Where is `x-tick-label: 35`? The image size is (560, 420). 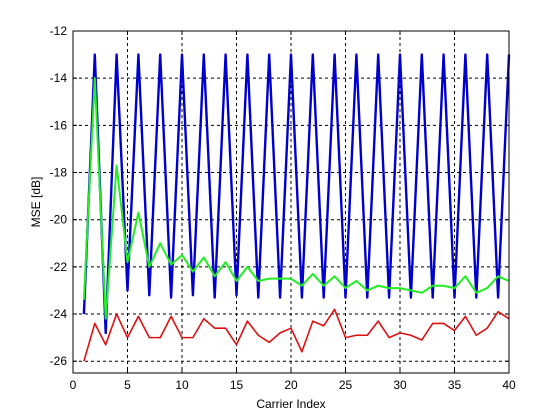
x-tick-label: 35 is located at coordinates (455, 385).